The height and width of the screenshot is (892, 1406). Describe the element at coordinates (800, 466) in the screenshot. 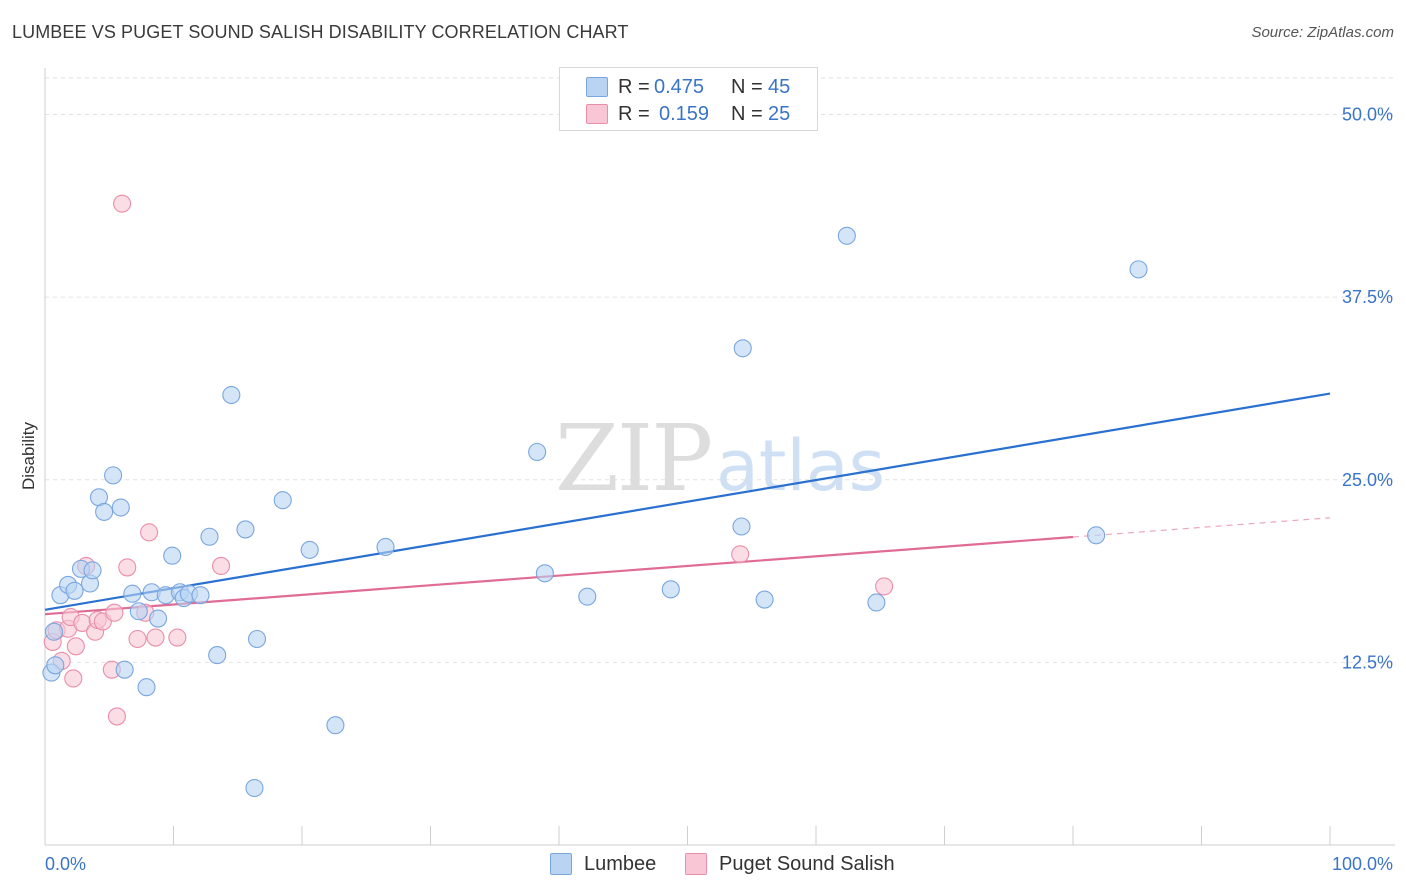

I see `watermark-atlas: atlas` at that location.